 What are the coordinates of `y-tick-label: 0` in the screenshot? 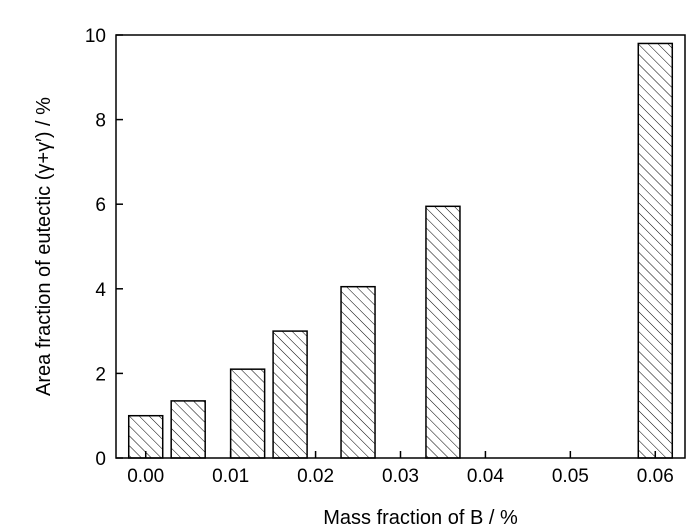 It's located at (100, 459).